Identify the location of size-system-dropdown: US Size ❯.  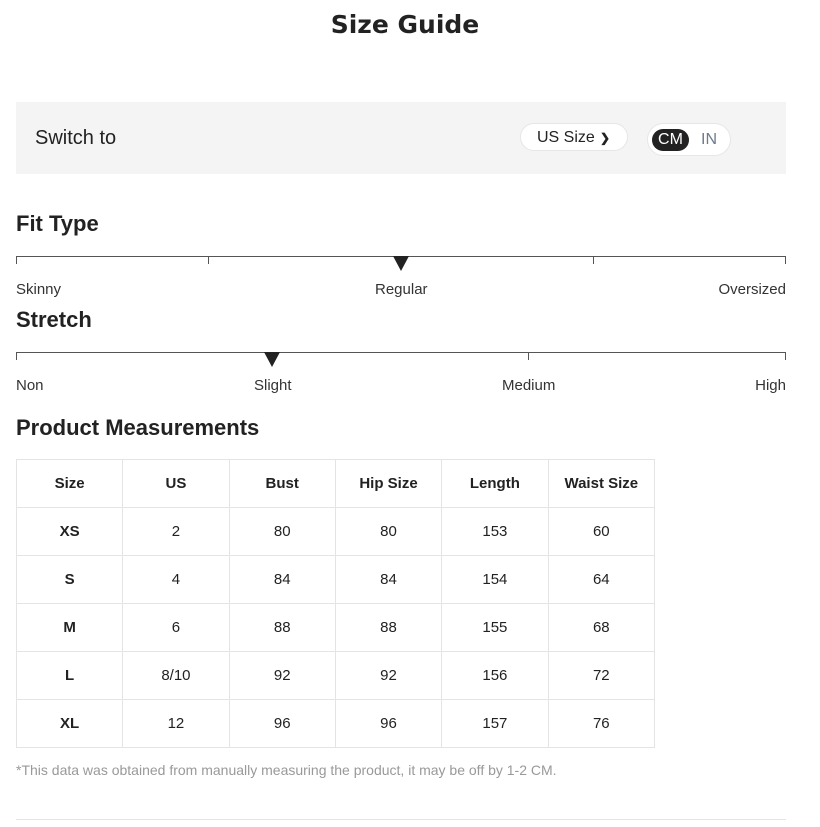
(574, 137).